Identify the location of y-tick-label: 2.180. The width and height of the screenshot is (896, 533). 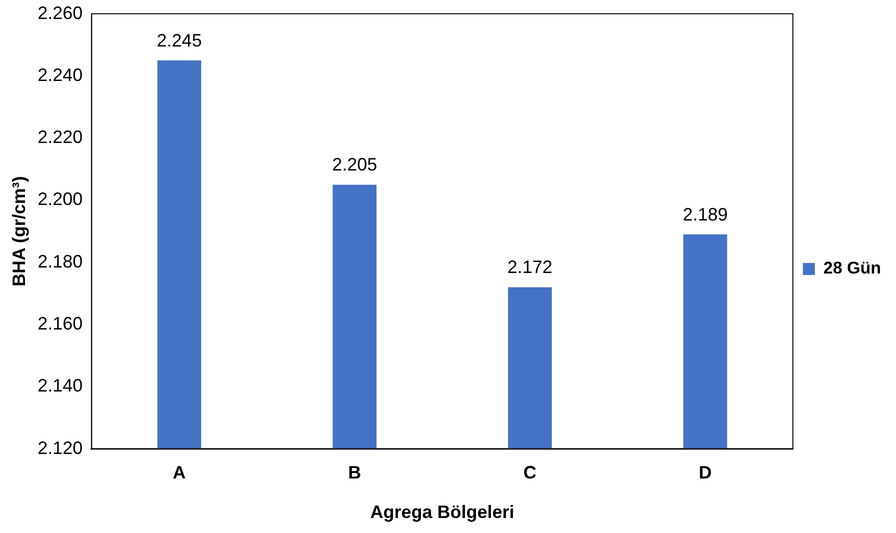
(60, 261).